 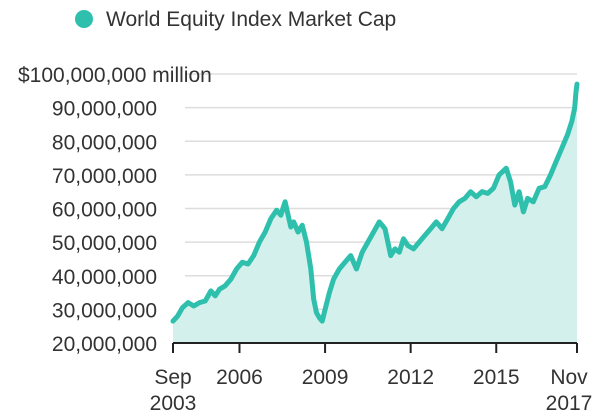 I want to click on y-tick-label: 20,000,000, so click(x=104, y=344).